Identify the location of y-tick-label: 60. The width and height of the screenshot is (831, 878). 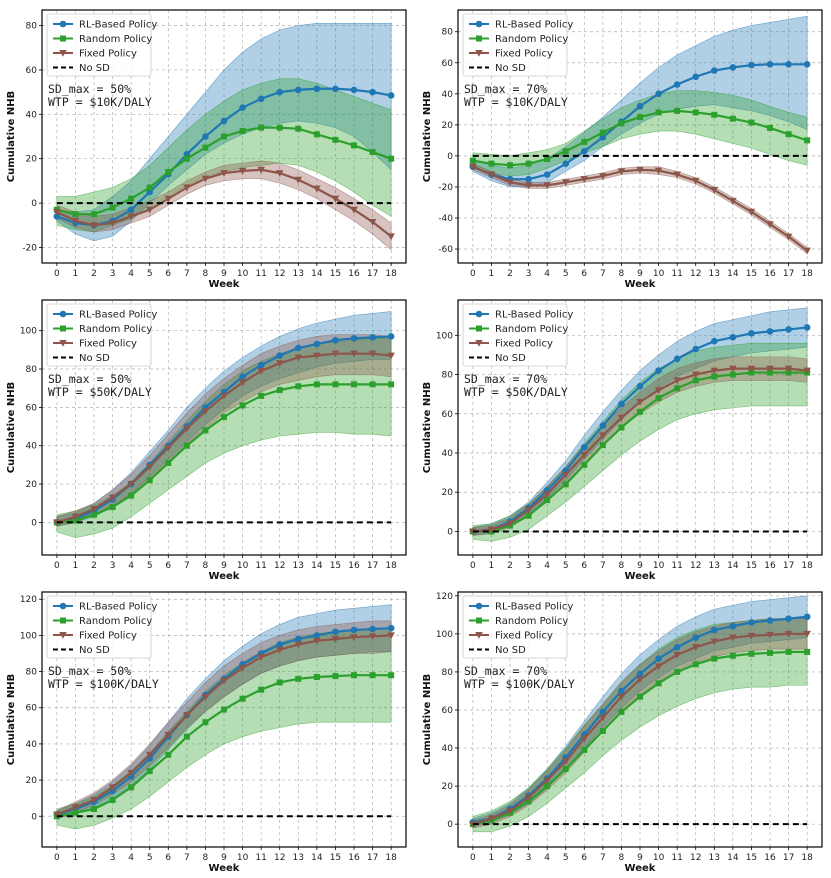
(448, 415).